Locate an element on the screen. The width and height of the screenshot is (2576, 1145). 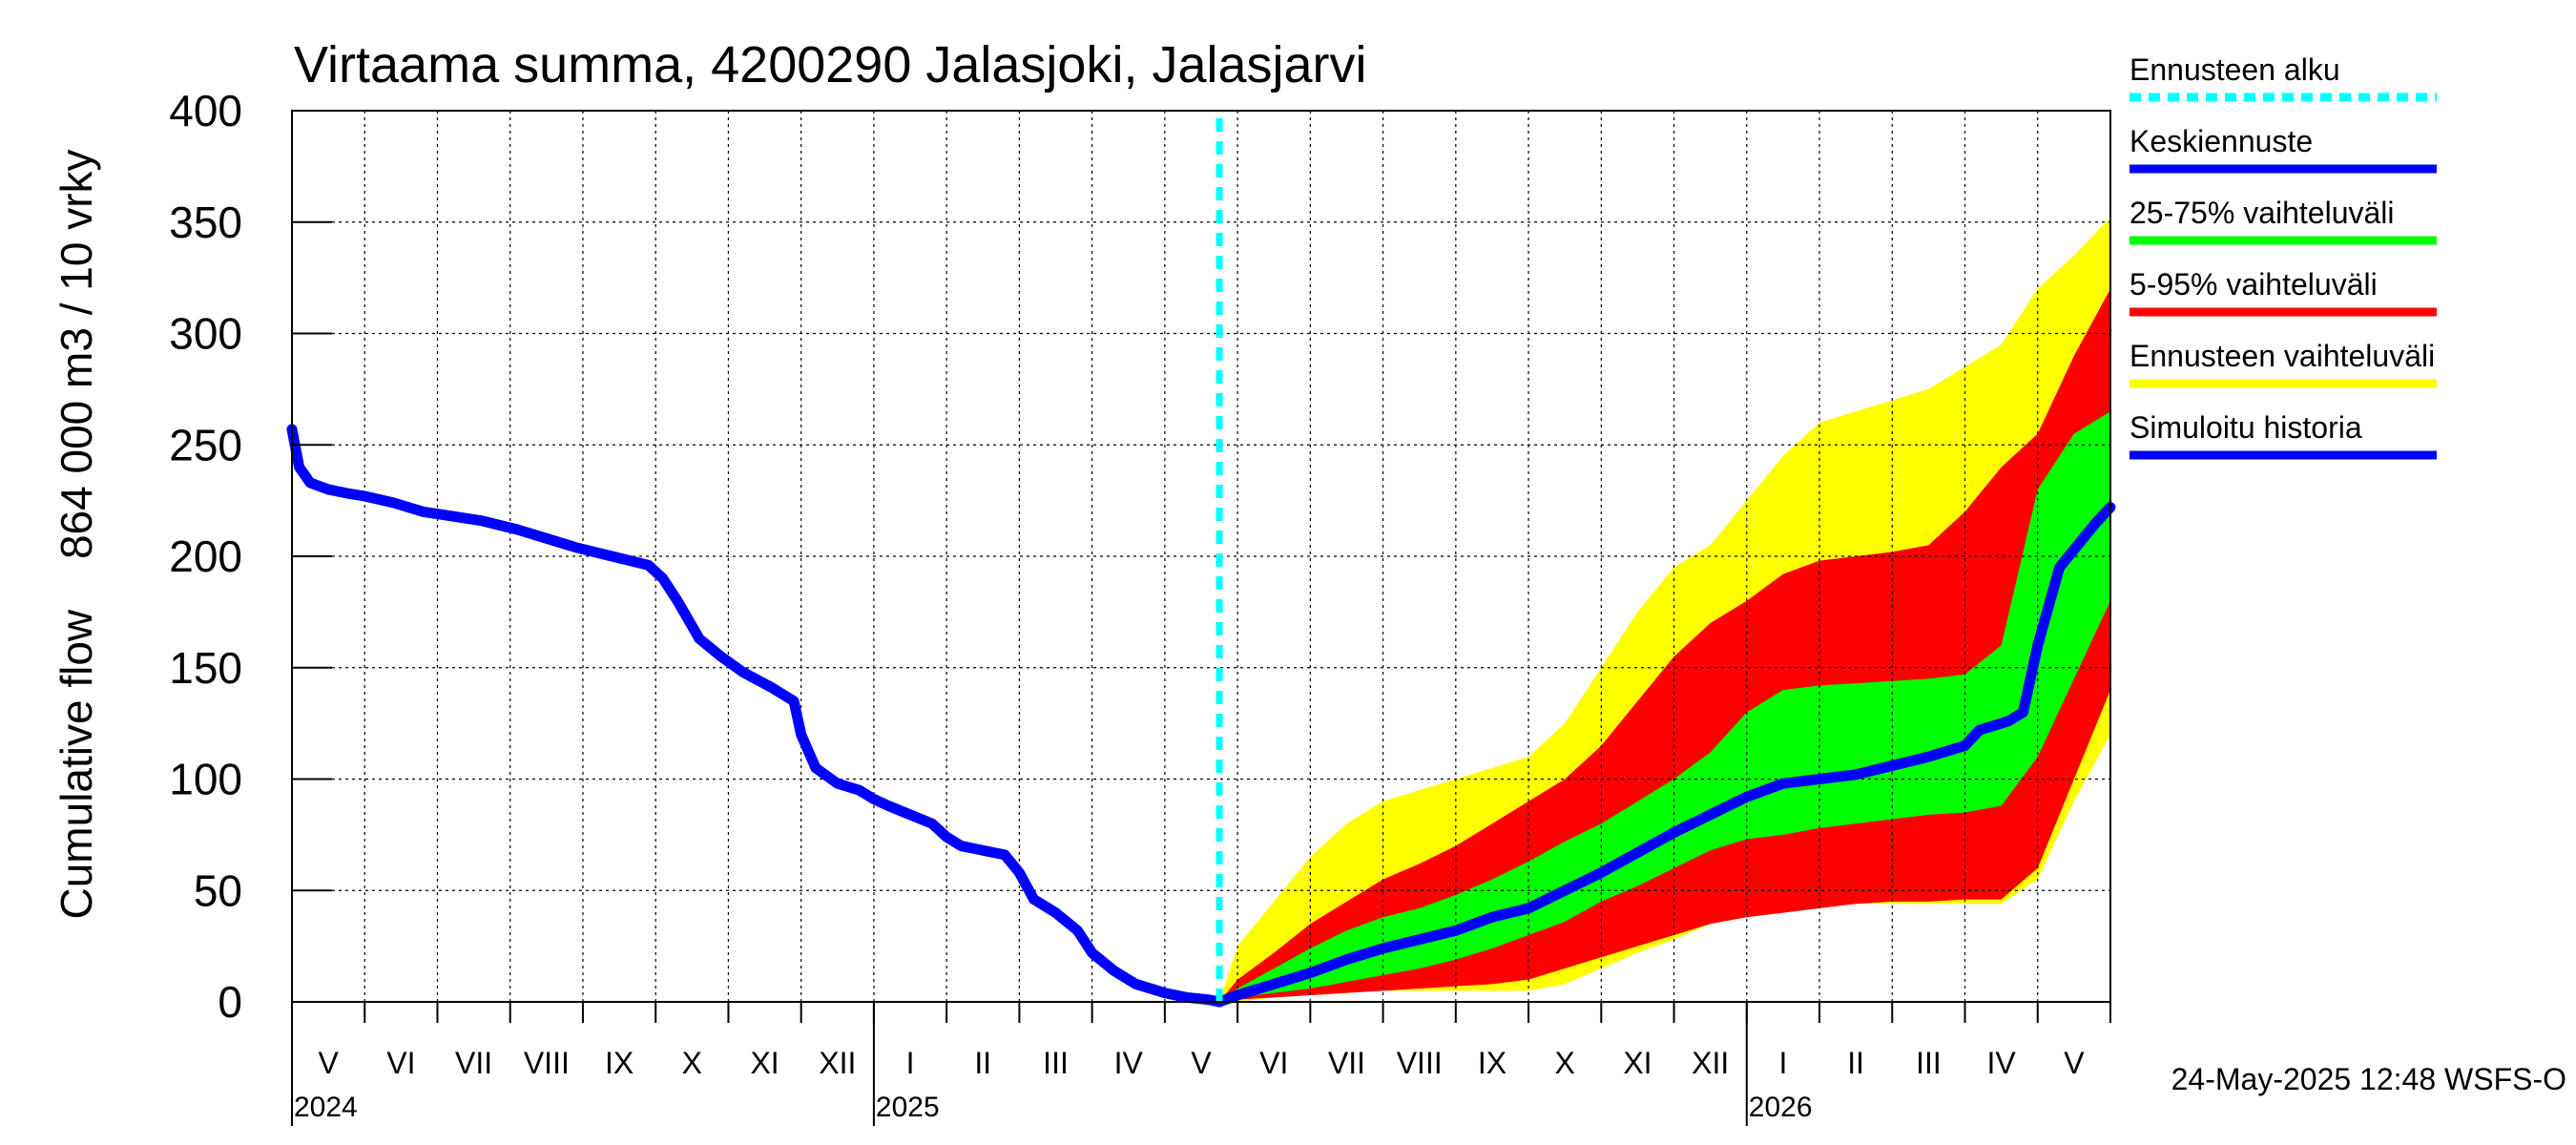
month-label-13: VI is located at coordinates (1273, 1063).